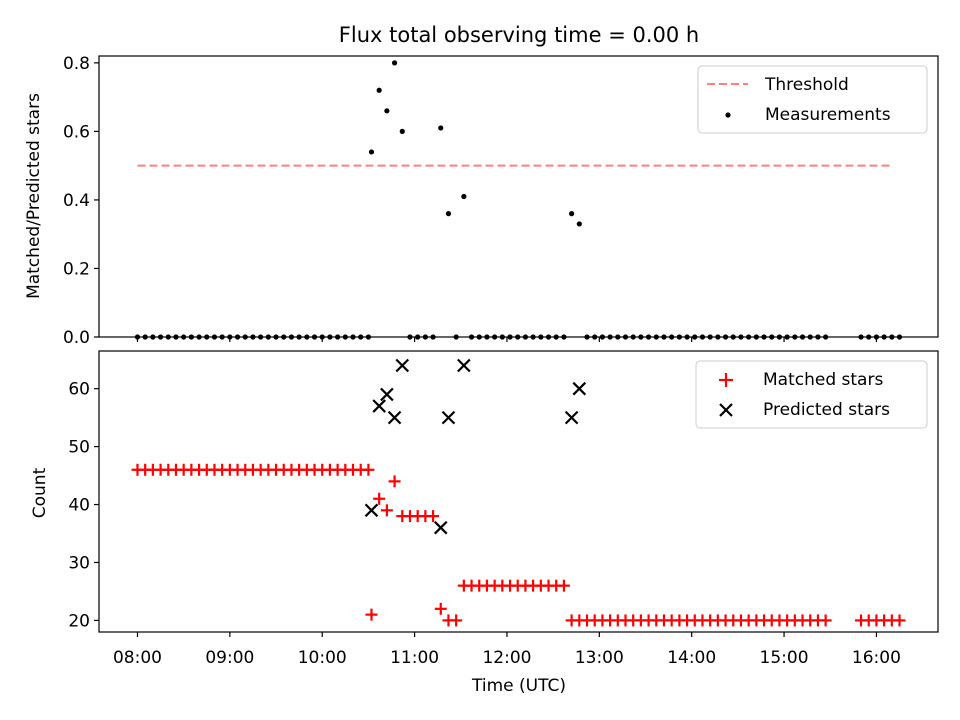  What do you see at coordinates (876, 658) in the screenshot?
I see `x-tick-label: 16:00` at bounding box center [876, 658].